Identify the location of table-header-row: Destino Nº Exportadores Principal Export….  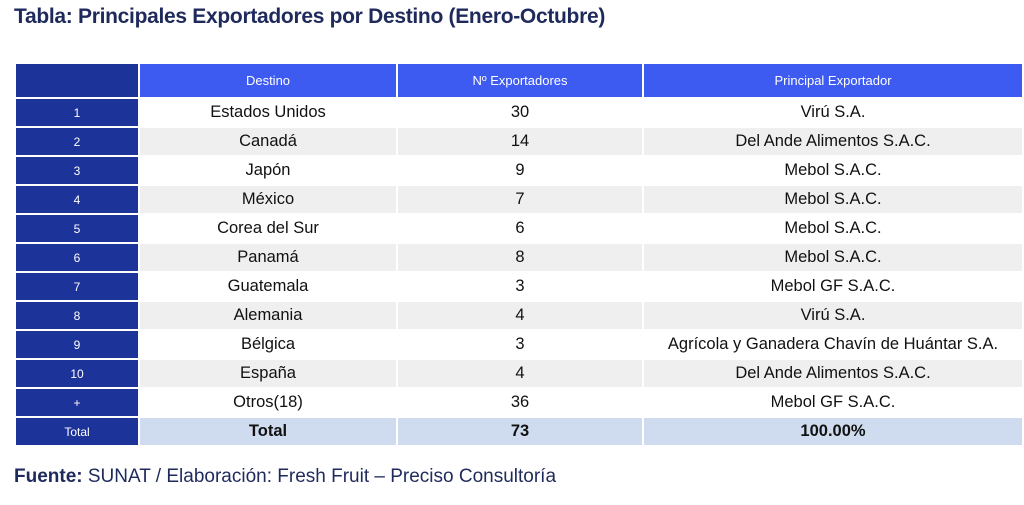
(519, 80).